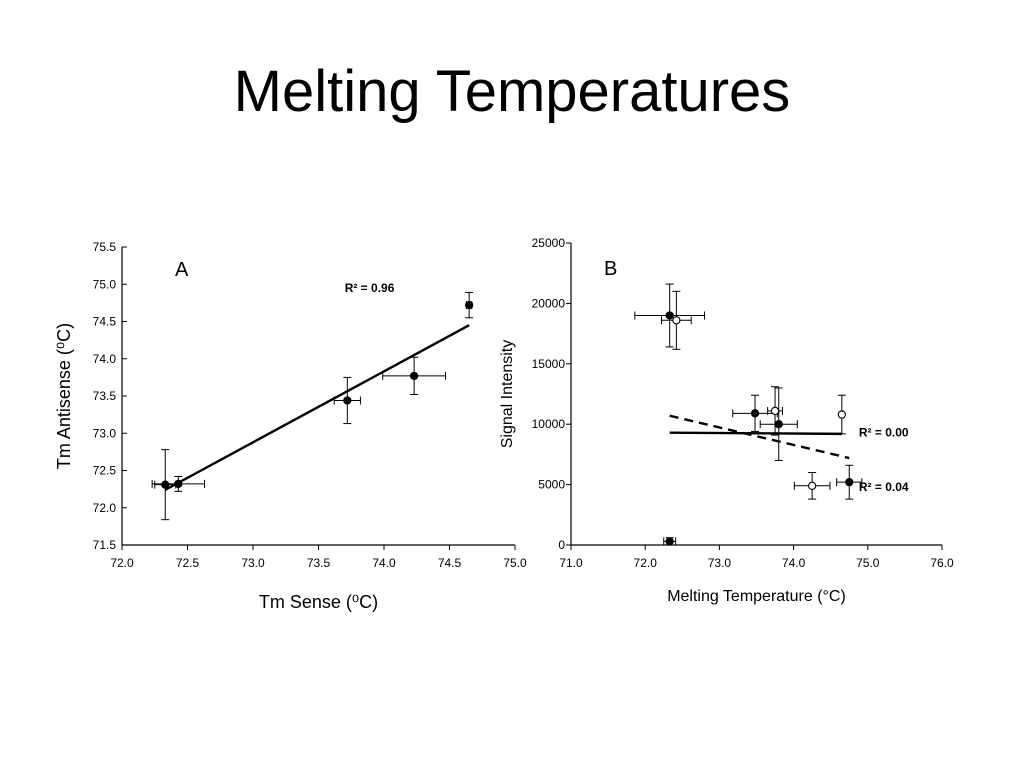 This screenshot has width=1024, height=768. What do you see at coordinates (549, 364) in the screenshot?
I see `y-tick-label: 15000` at bounding box center [549, 364].